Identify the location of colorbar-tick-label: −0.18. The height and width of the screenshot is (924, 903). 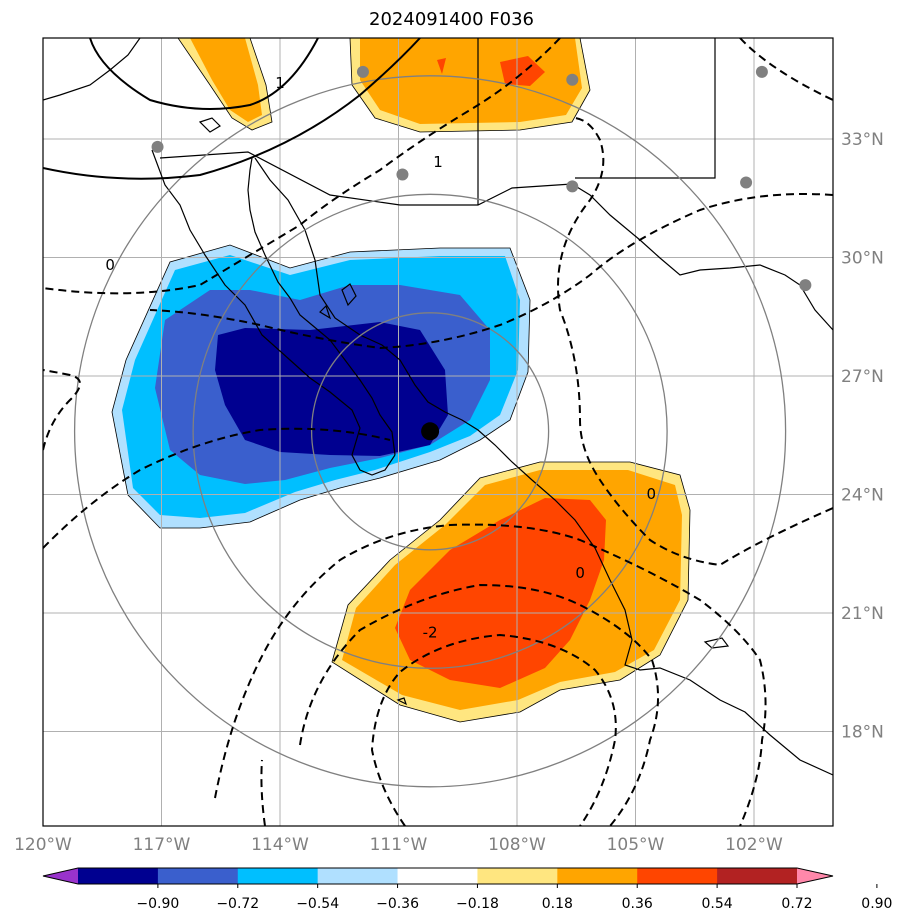
(477, 904).